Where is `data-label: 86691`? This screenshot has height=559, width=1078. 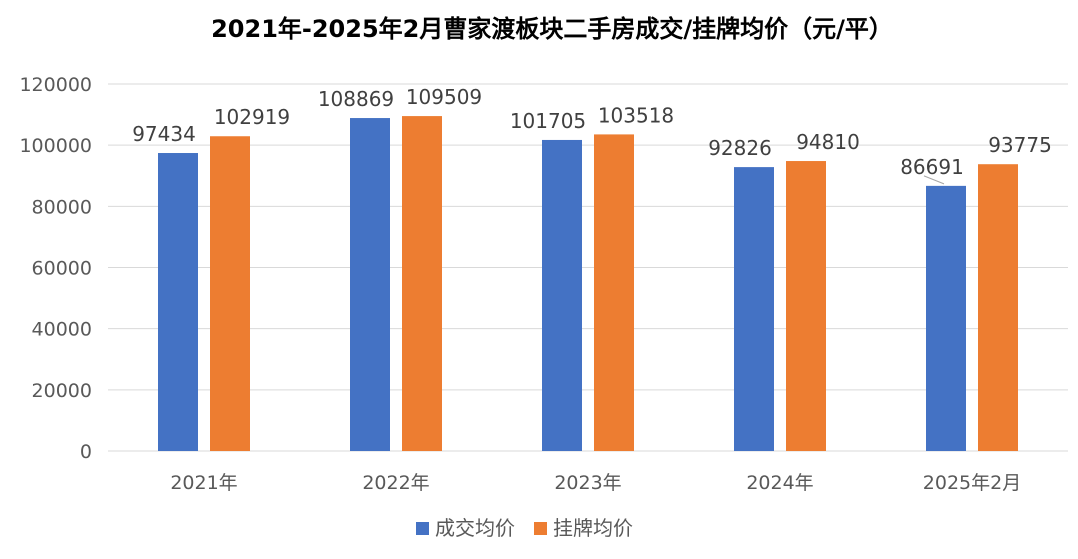
data-label: 86691 is located at coordinates (932, 167).